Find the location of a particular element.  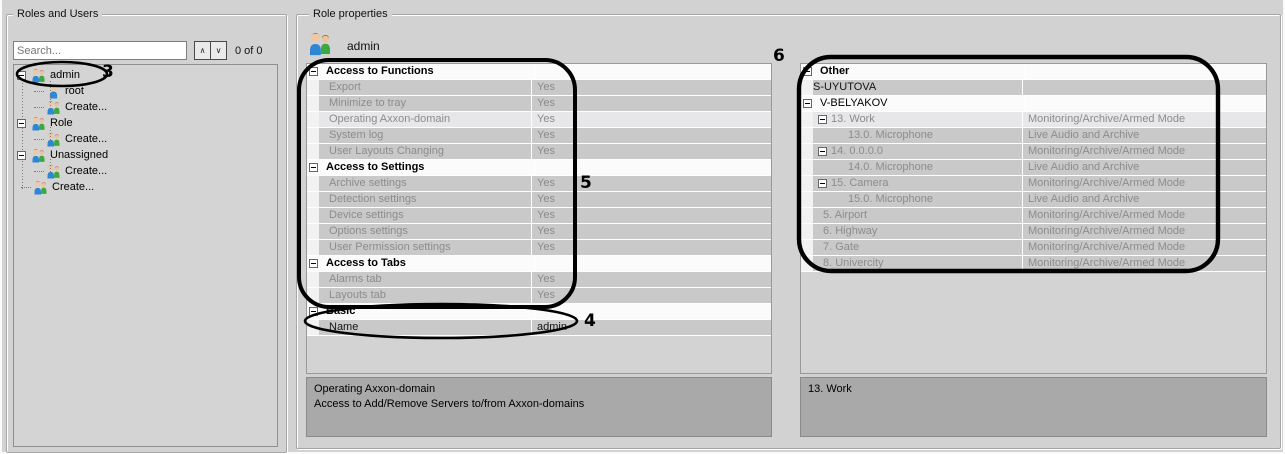

property-row: Options settings Yes is located at coordinates (539, 232).